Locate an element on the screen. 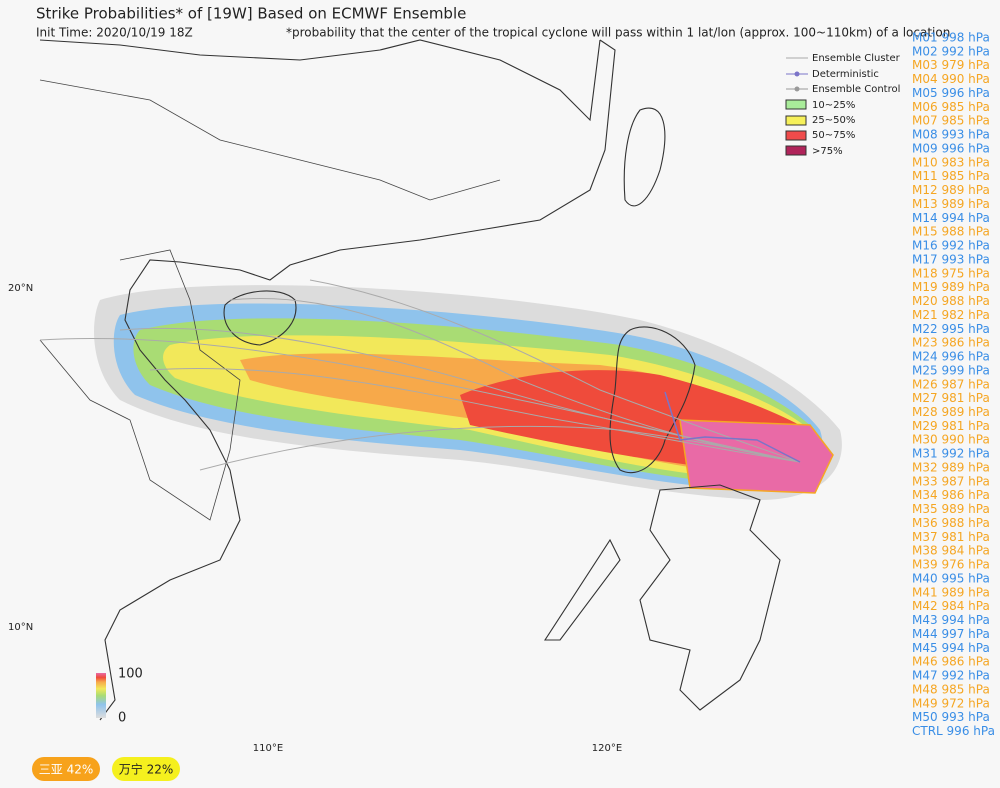 The height and width of the screenshot is (788, 1000). member-pressure: M39 976 hPa is located at coordinates (951, 565).